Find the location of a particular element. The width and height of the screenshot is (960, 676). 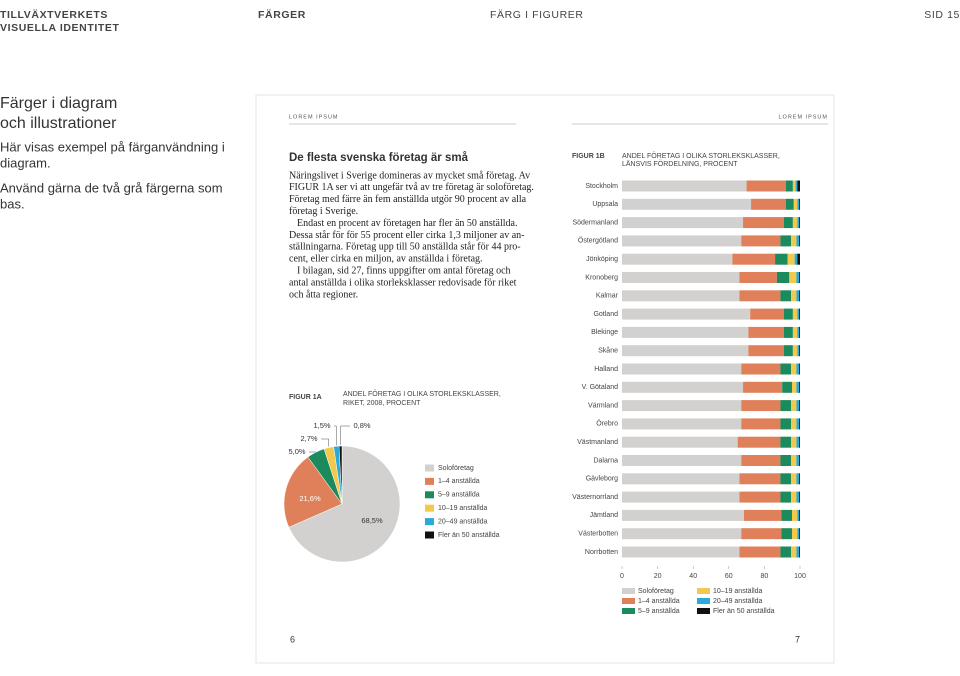

pie-slice is located at coordinates (313, 492).